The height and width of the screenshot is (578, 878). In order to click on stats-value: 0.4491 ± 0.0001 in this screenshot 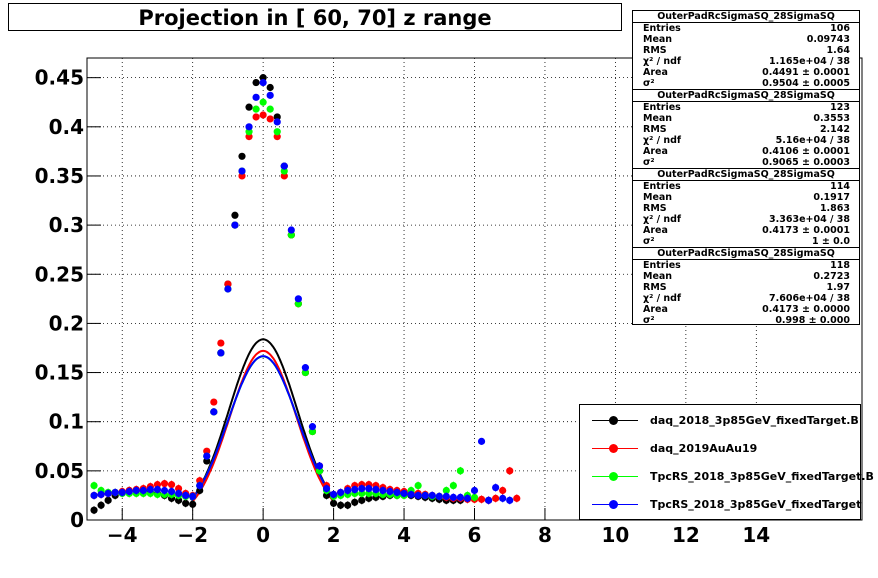, I will do `click(806, 72)`.